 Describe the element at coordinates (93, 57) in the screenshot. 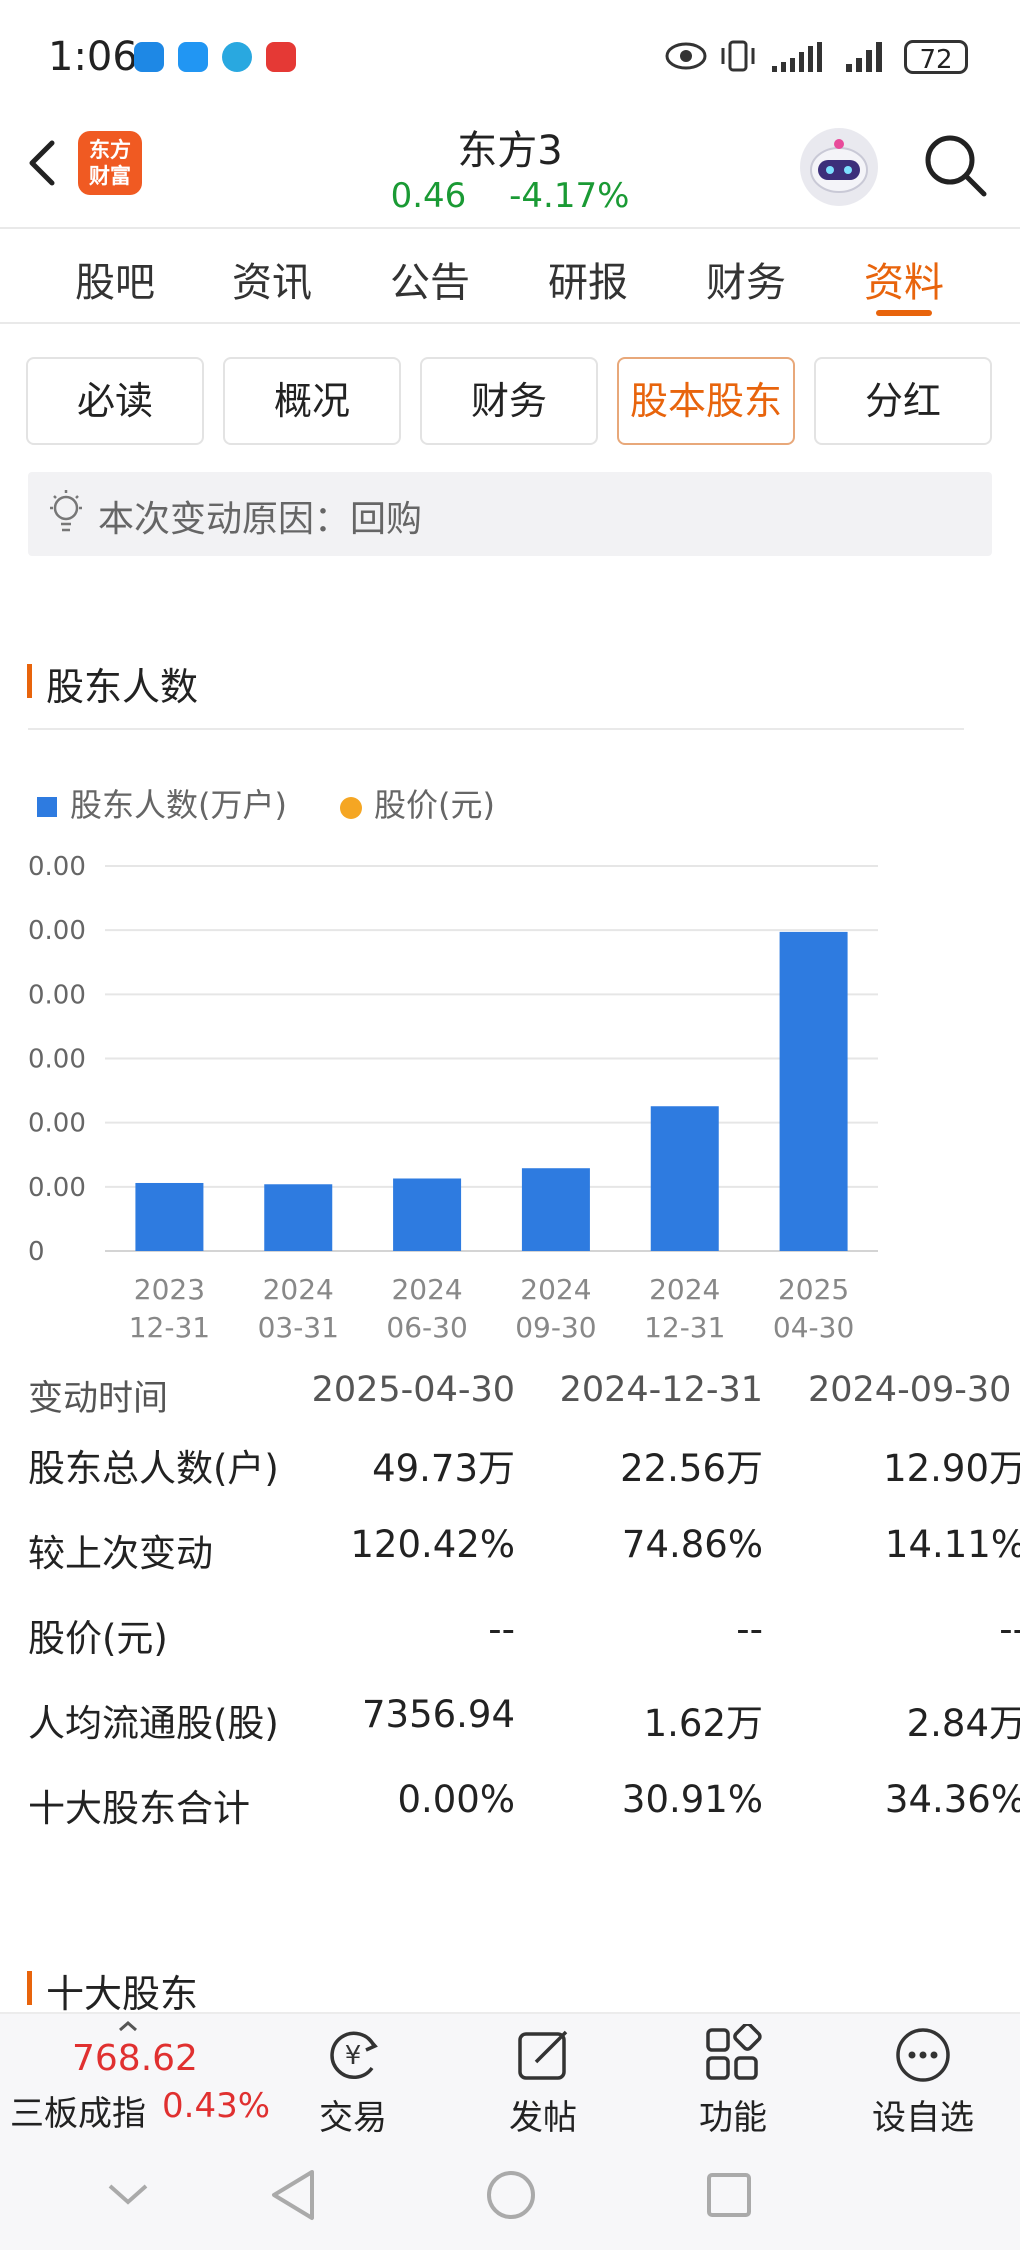

I see `status-time: 1:06` at that location.